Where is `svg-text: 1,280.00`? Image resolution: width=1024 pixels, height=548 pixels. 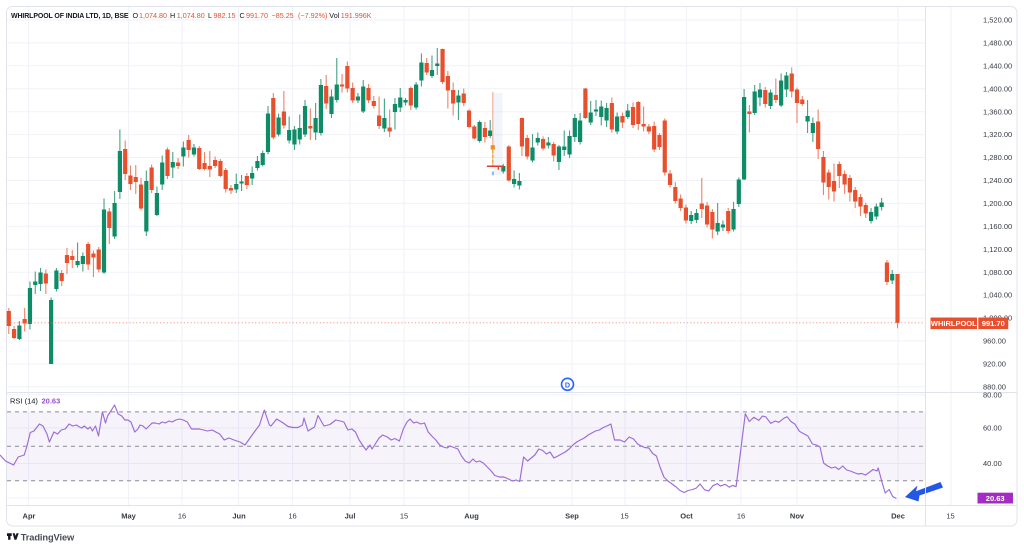 svg-text: 1,280.00 is located at coordinates (997, 157).